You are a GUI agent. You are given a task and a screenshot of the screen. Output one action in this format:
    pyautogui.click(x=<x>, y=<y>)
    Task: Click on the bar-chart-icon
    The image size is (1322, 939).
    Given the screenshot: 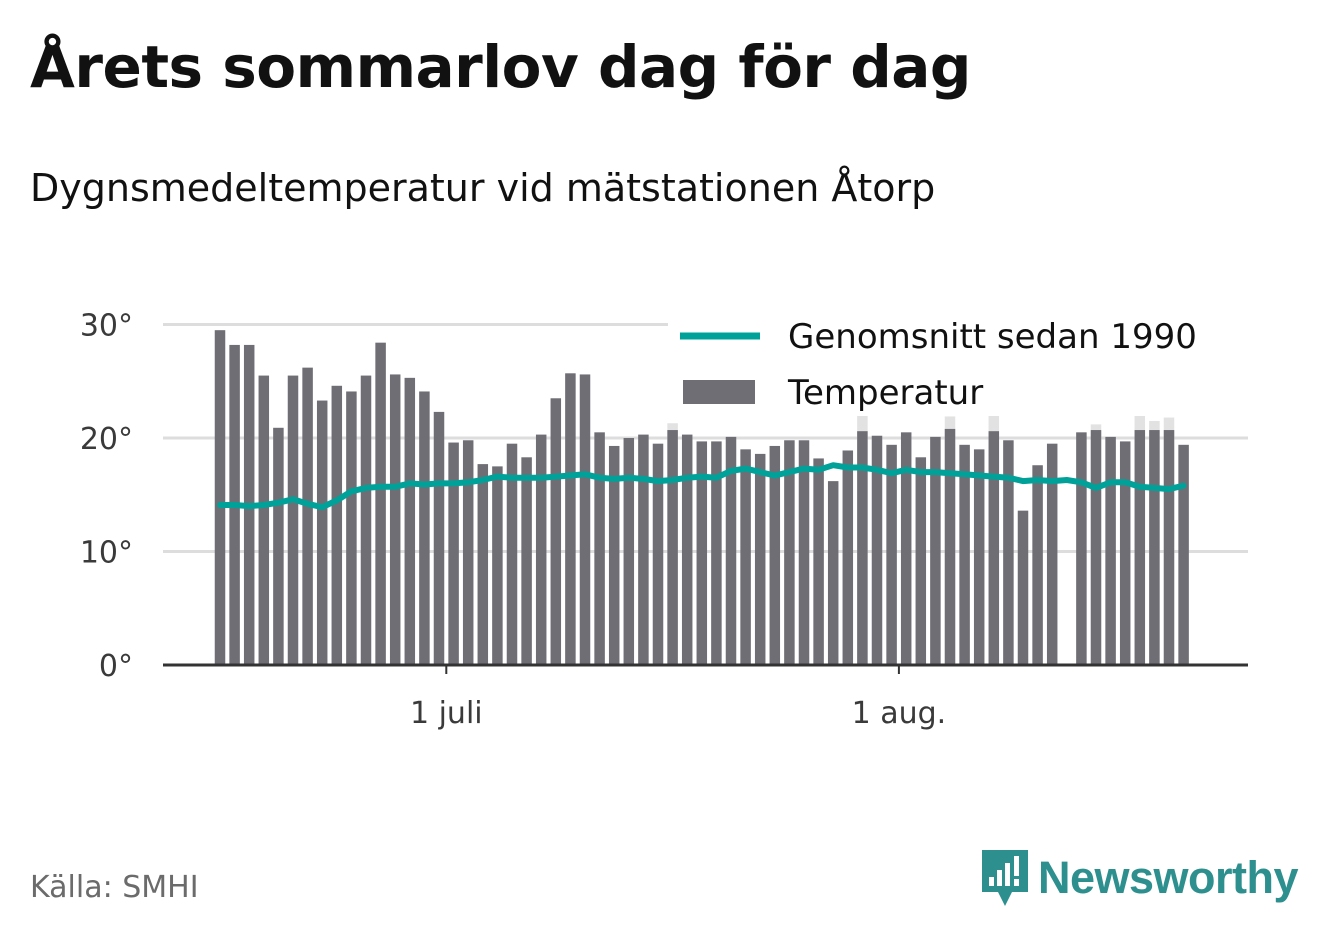 What is the action you would take?
    pyautogui.click(x=1005, y=878)
    